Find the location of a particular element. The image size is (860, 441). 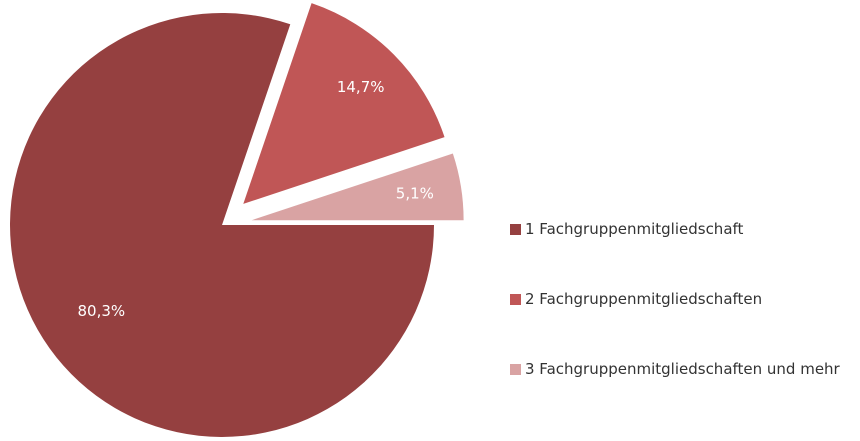

data-label: 80,3% is located at coordinates (102, 311).